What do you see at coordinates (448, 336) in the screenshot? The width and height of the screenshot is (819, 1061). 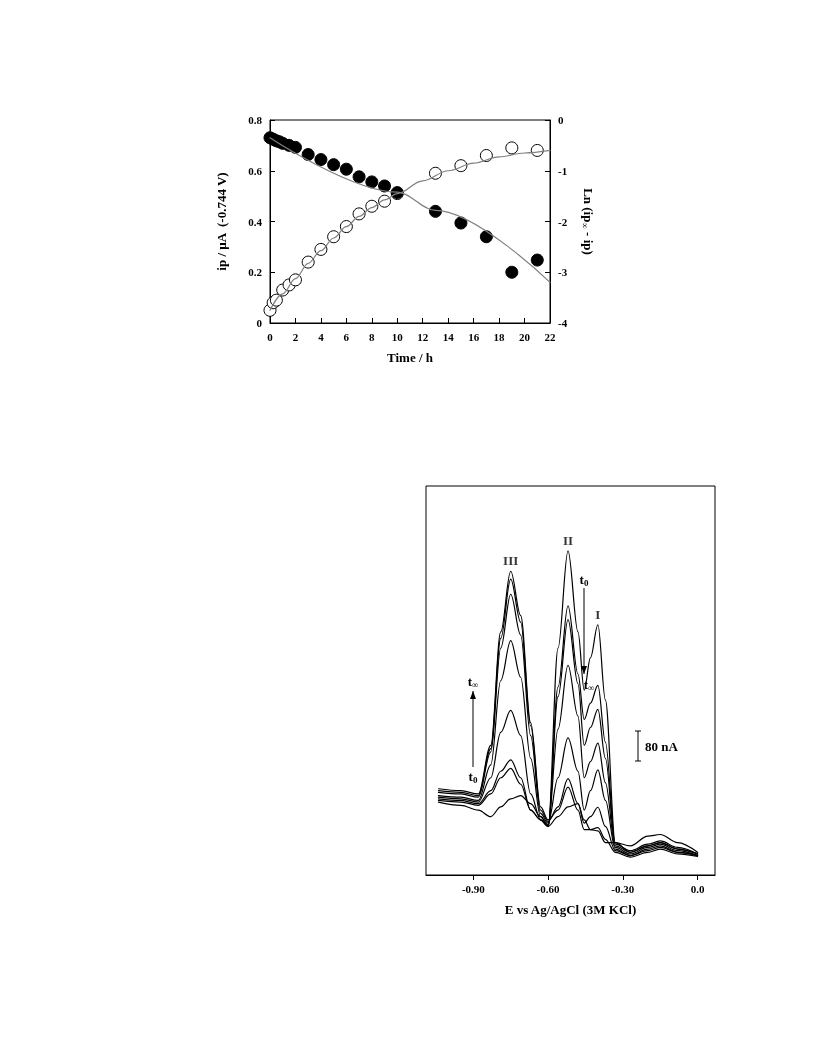 I see `x-tick-label: 14` at bounding box center [448, 336].